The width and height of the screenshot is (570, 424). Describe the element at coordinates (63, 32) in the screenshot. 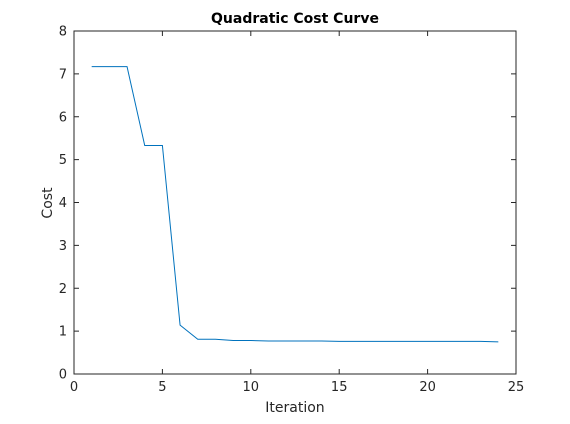

I see `y-tick-label: 8` at that location.